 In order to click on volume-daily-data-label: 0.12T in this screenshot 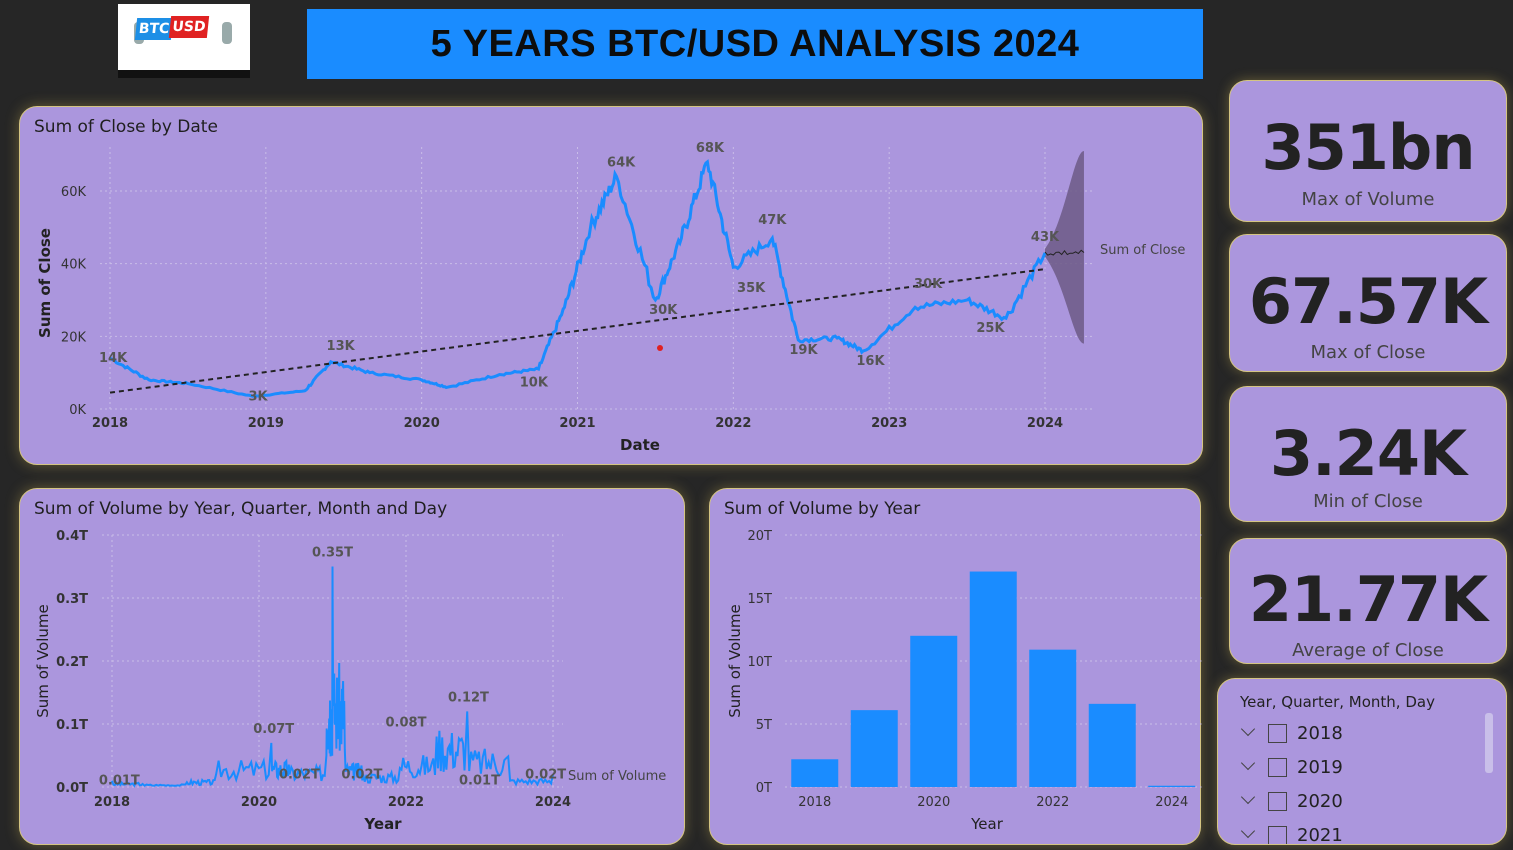, I will do `click(468, 697)`.